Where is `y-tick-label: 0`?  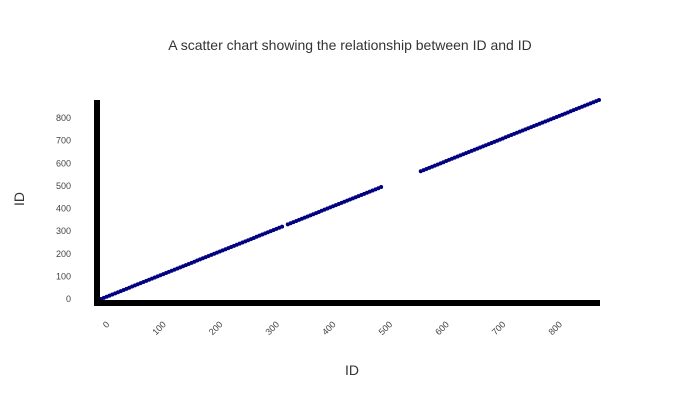 y-tick-label: 0 is located at coordinates (68, 299).